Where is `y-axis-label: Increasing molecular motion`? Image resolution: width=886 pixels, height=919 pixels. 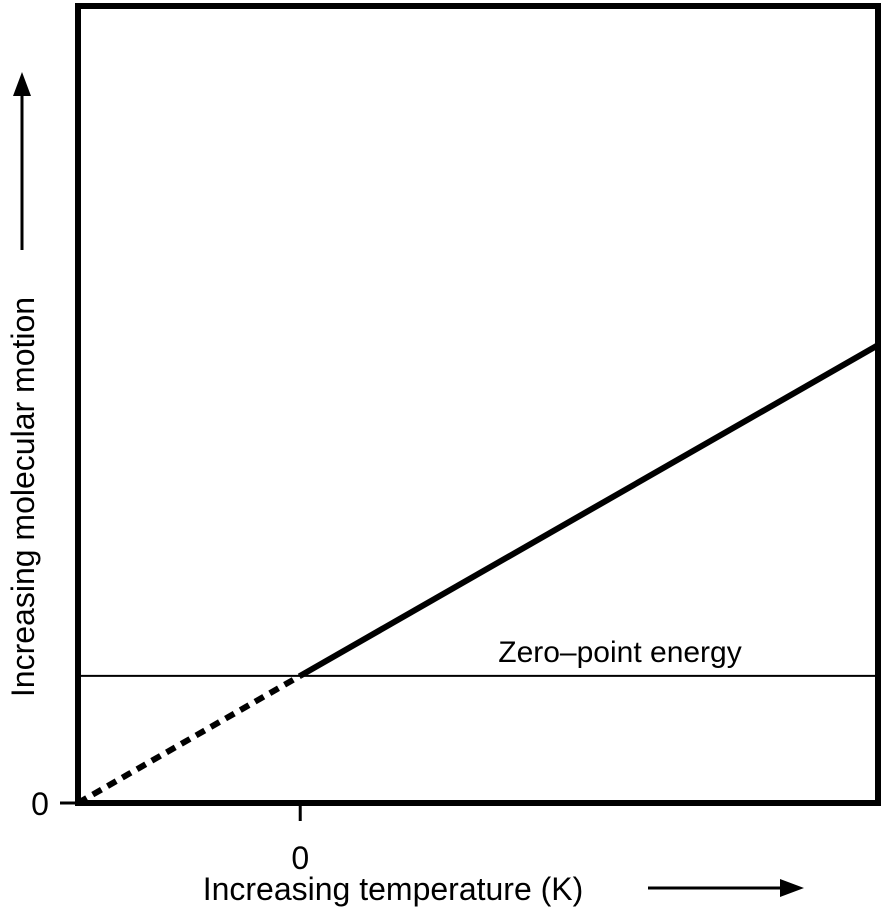
y-axis-label: Increasing molecular motion is located at coordinates (23, 497).